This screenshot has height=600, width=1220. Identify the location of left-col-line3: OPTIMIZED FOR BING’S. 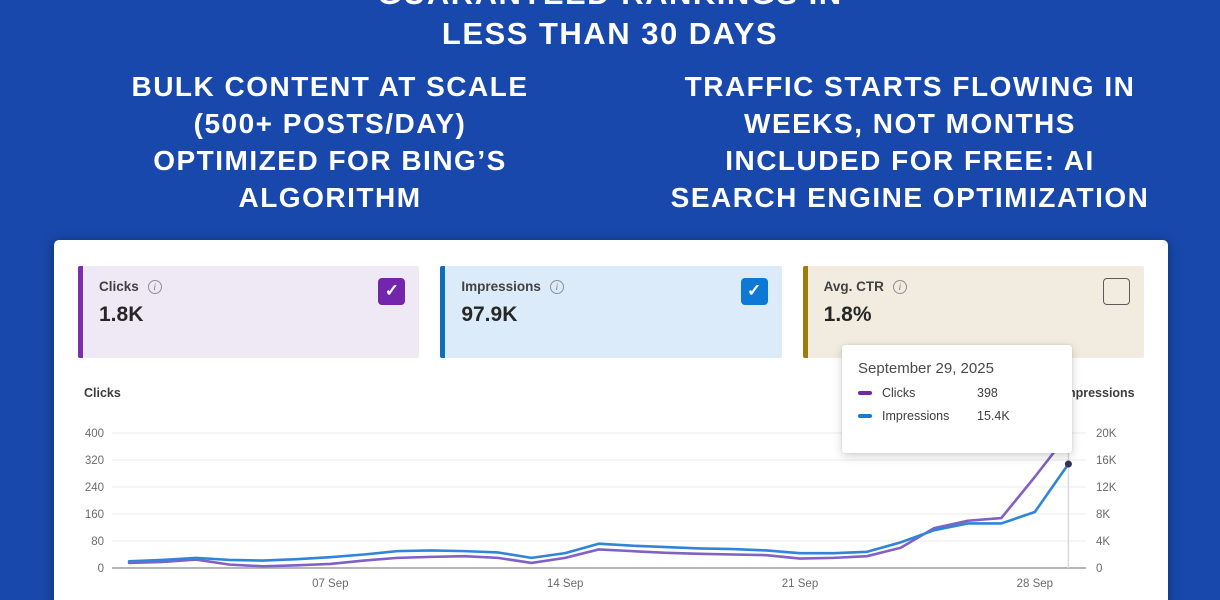
(330, 160).